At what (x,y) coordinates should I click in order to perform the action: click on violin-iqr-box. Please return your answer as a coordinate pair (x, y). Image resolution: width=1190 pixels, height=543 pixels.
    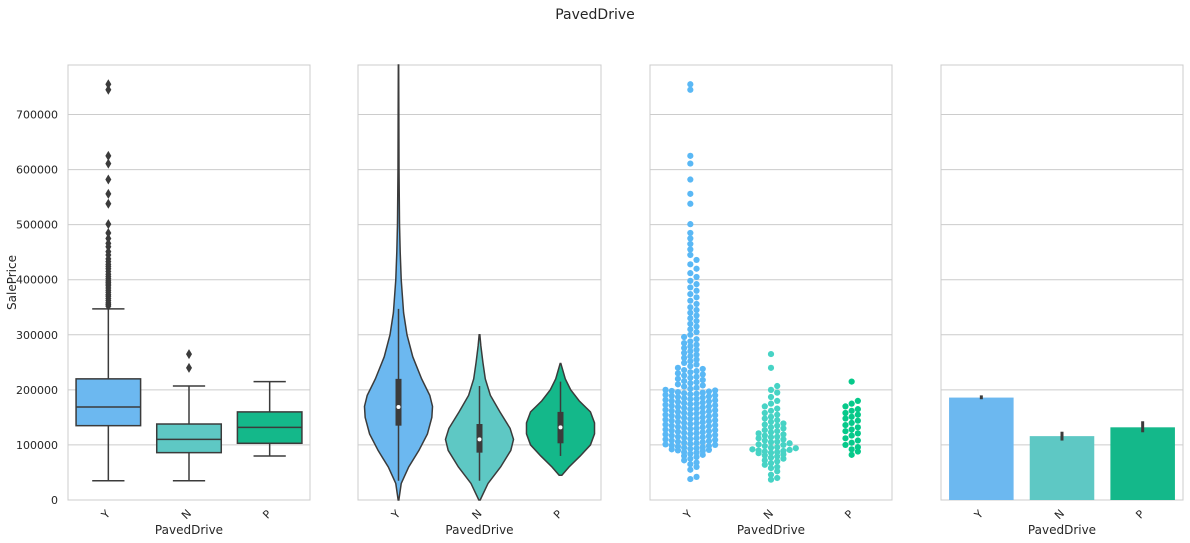
    Looking at the image, I should click on (398, 402).